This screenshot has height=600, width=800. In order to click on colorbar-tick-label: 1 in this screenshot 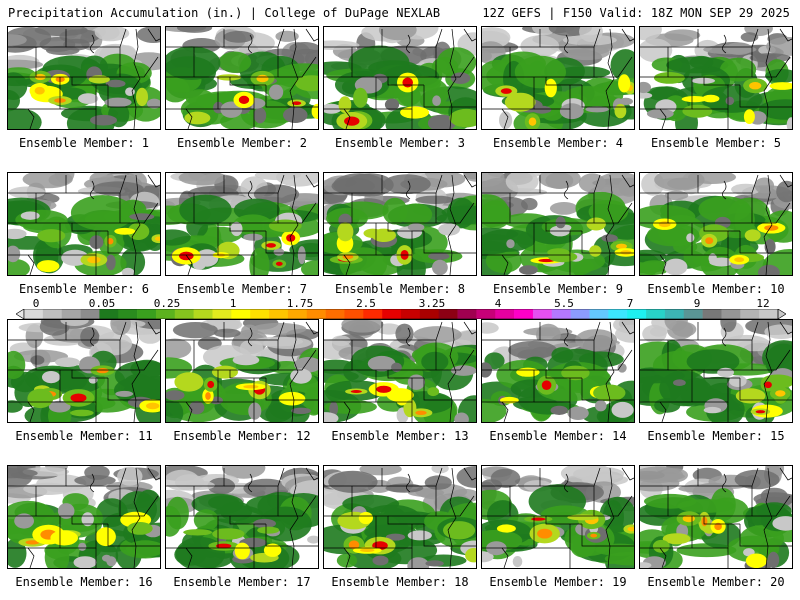, I will do `click(233, 303)`.